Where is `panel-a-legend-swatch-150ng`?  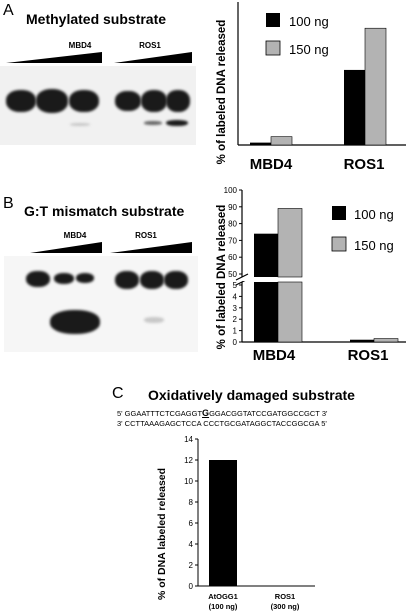 panel-a-legend-swatch-150ng is located at coordinates (273, 48).